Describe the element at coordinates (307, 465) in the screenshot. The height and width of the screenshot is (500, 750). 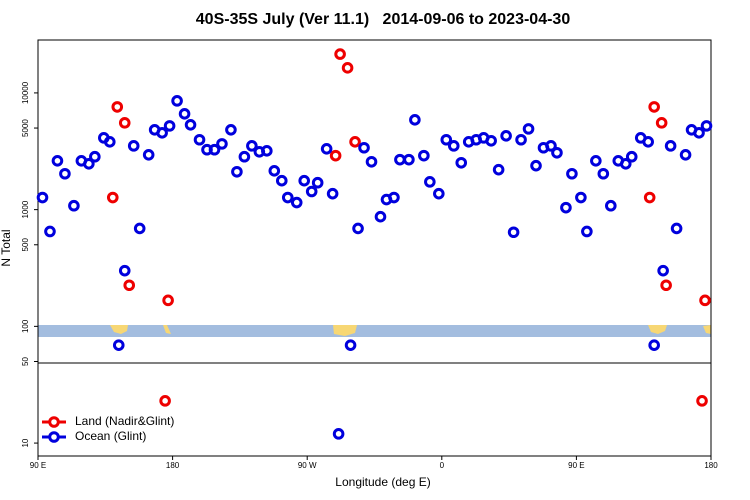
I see `x-tick-label: 90 W` at that location.